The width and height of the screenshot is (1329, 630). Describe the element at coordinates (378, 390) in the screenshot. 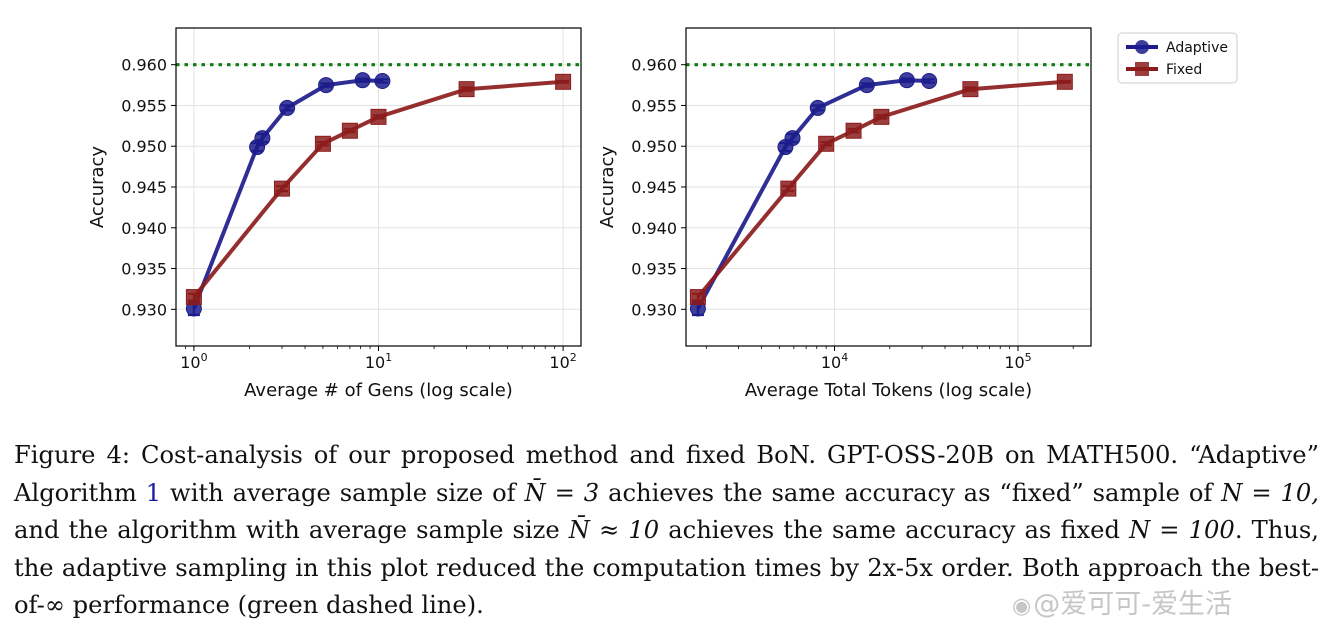

I see `x-axis-label: Average # of Gens (log scale)` at that location.